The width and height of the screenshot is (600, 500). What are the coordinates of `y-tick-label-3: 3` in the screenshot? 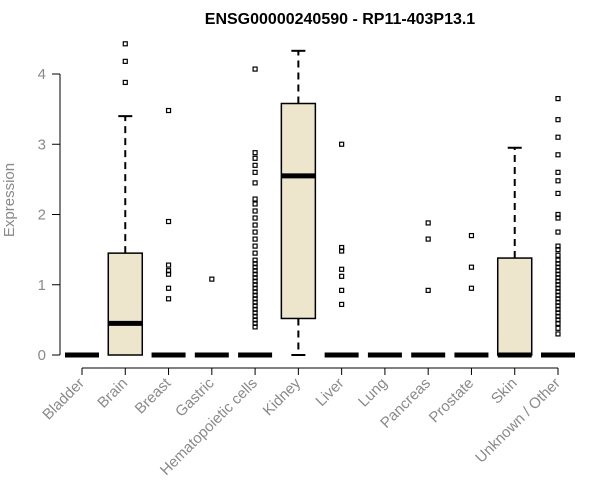 It's located at (42, 144).